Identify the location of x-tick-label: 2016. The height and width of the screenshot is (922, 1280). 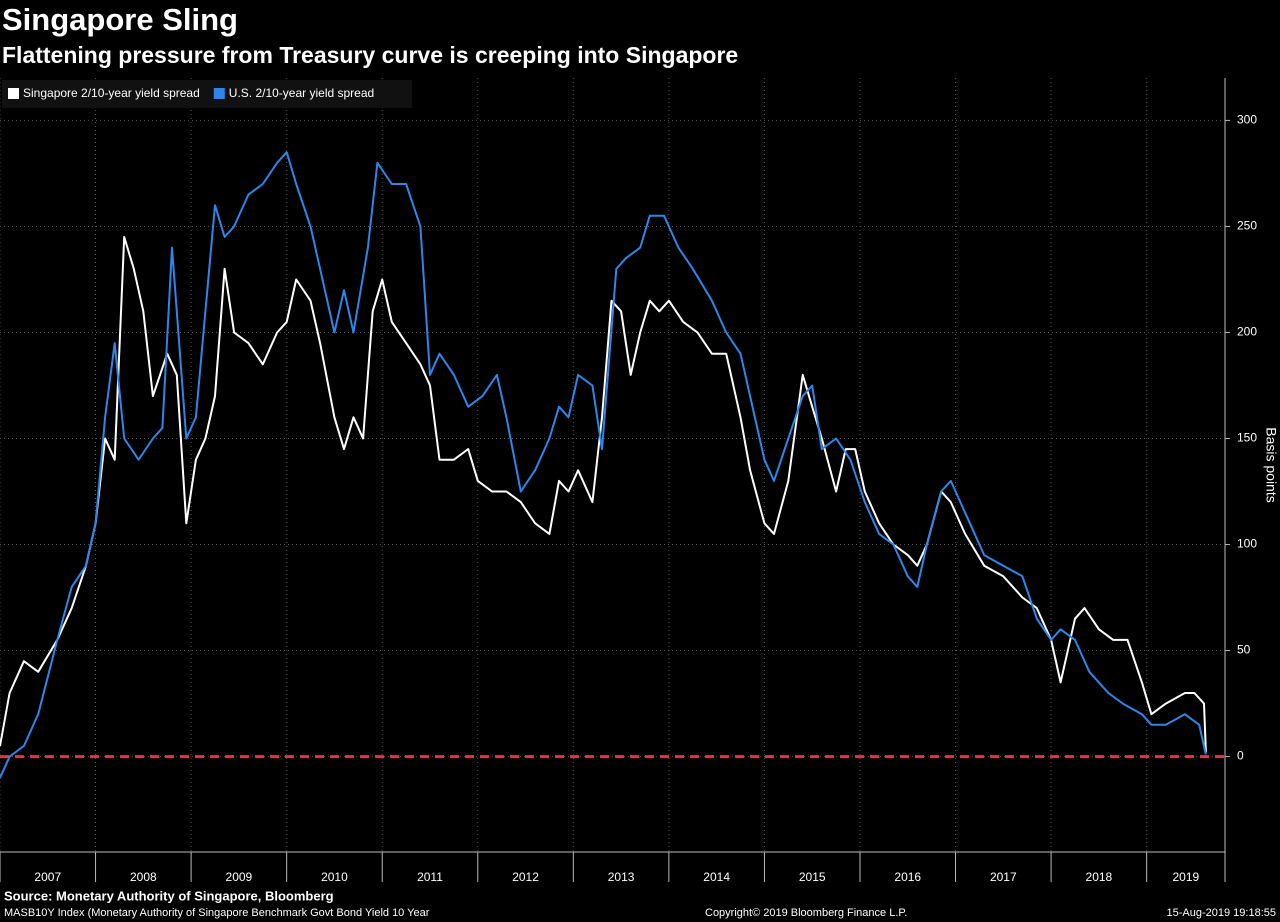
(907, 877).